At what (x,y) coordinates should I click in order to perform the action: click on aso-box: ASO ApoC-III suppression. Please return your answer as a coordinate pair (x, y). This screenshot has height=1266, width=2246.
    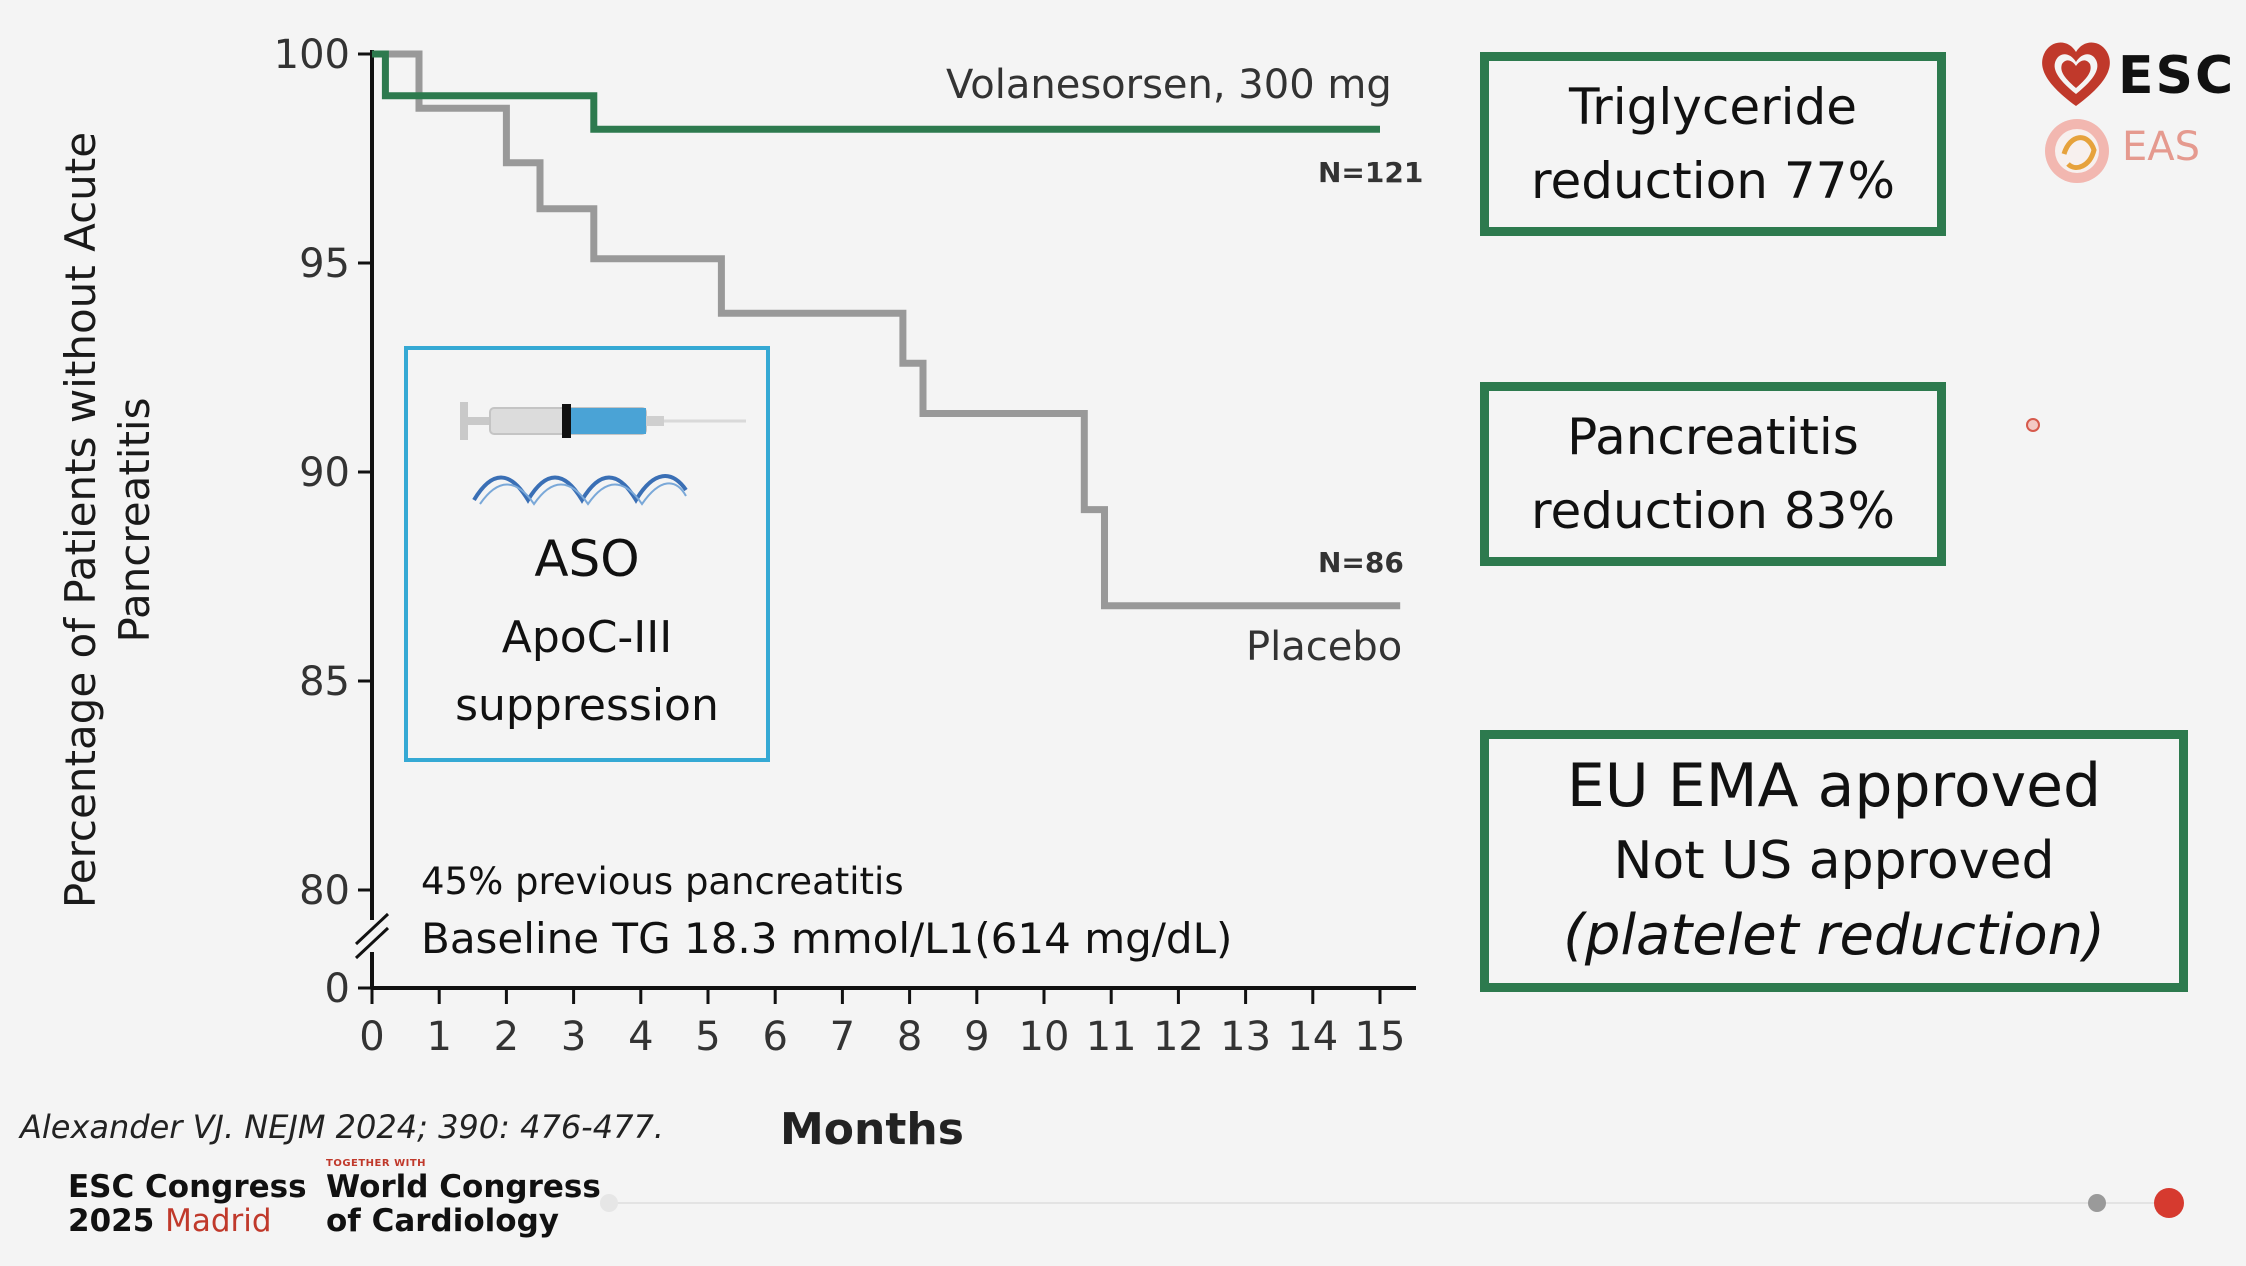
    Looking at the image, I should click on (587, 554).